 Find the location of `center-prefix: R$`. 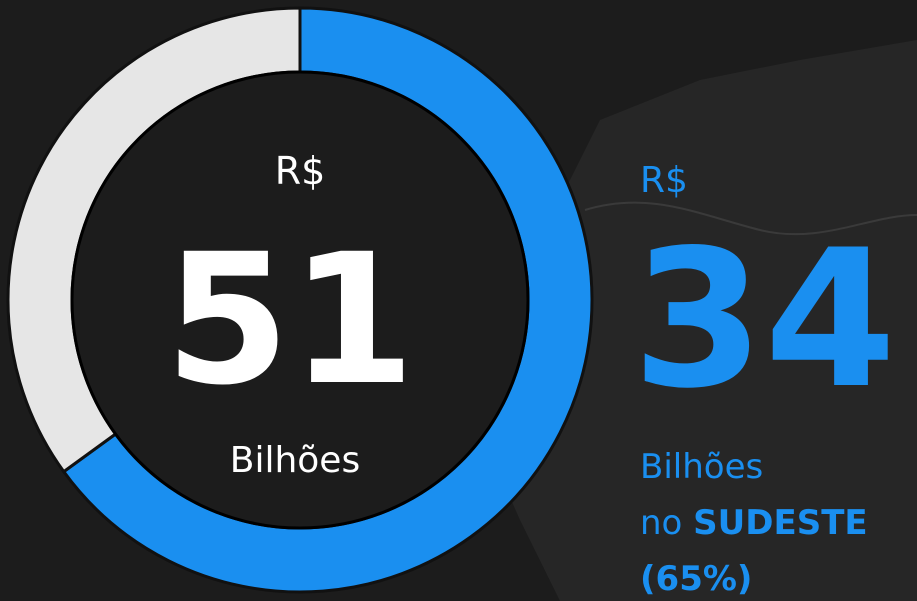

center-prefix: R$ is located at coordinates (300, 171).